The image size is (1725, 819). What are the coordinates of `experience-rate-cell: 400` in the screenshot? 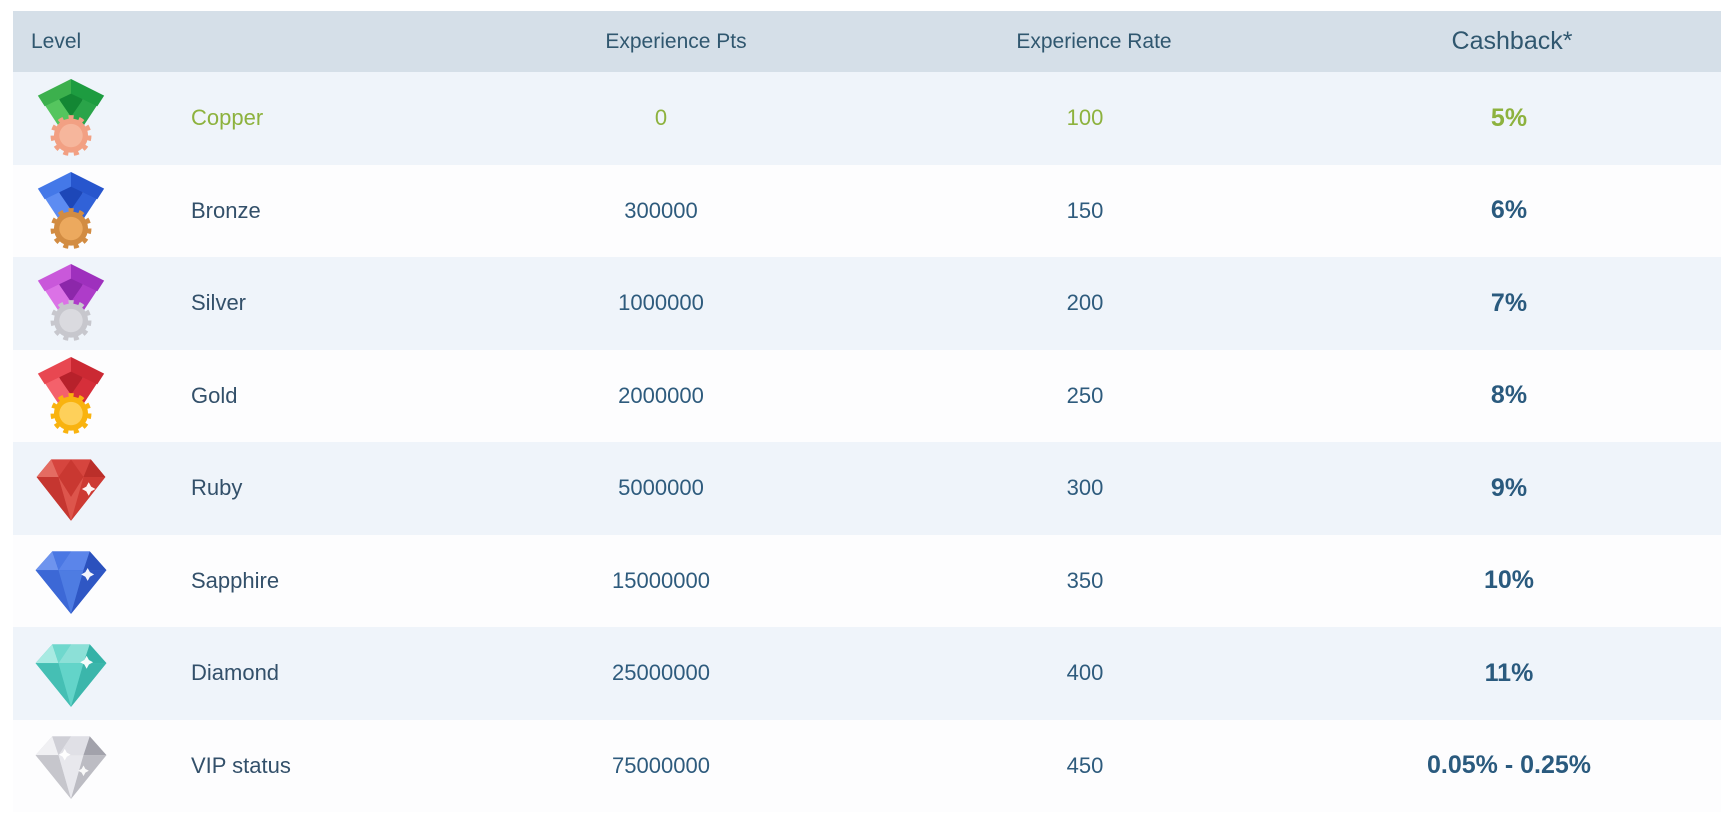 It's located at (1085, 673).